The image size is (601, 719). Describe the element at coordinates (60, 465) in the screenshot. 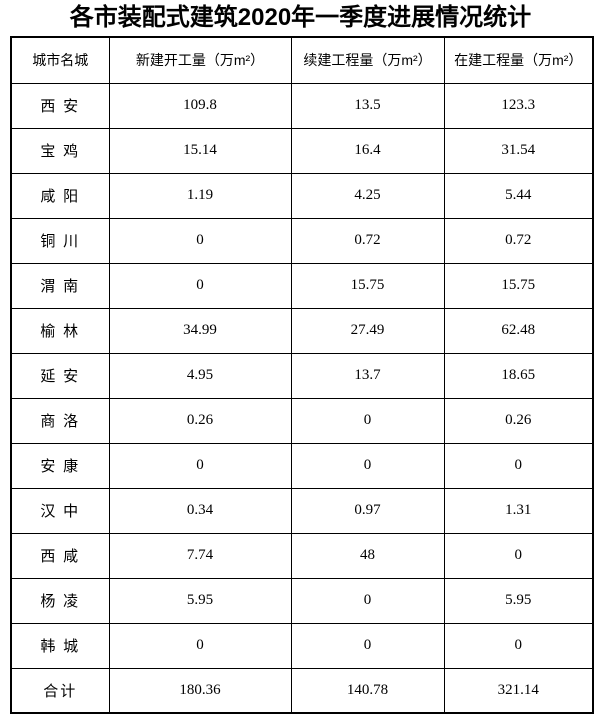

I see `city-name-cell: 安 康` at that location.